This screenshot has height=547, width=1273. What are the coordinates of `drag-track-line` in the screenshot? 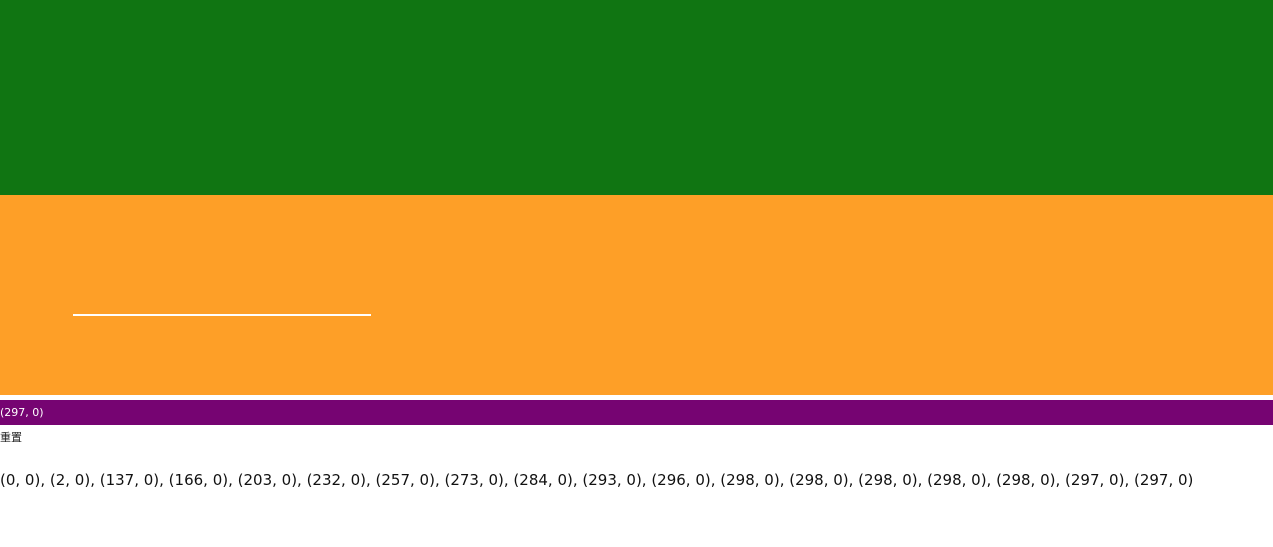 It's located at (222, 315).